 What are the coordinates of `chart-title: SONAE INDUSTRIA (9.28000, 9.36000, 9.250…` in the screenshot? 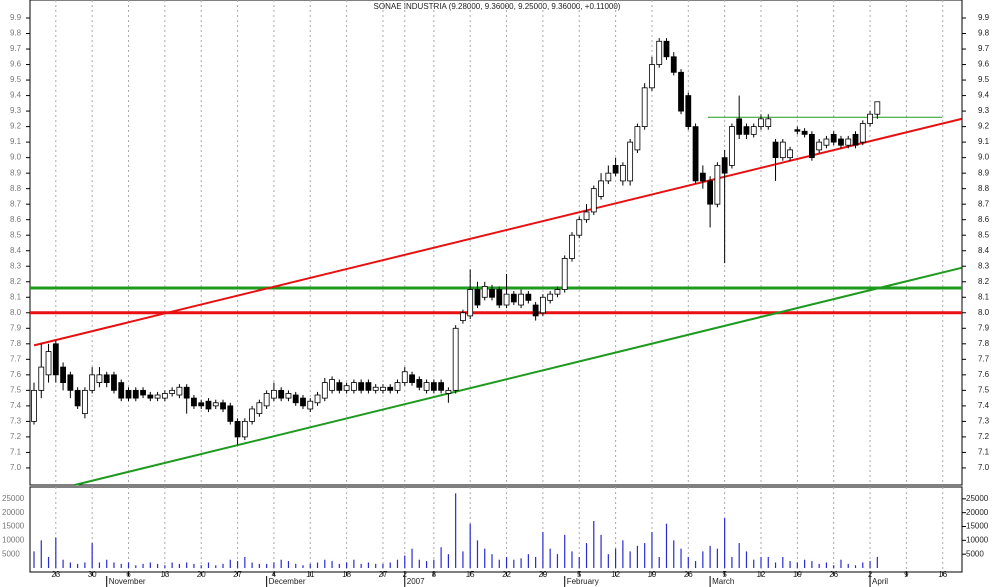 It's located at (497, 6).